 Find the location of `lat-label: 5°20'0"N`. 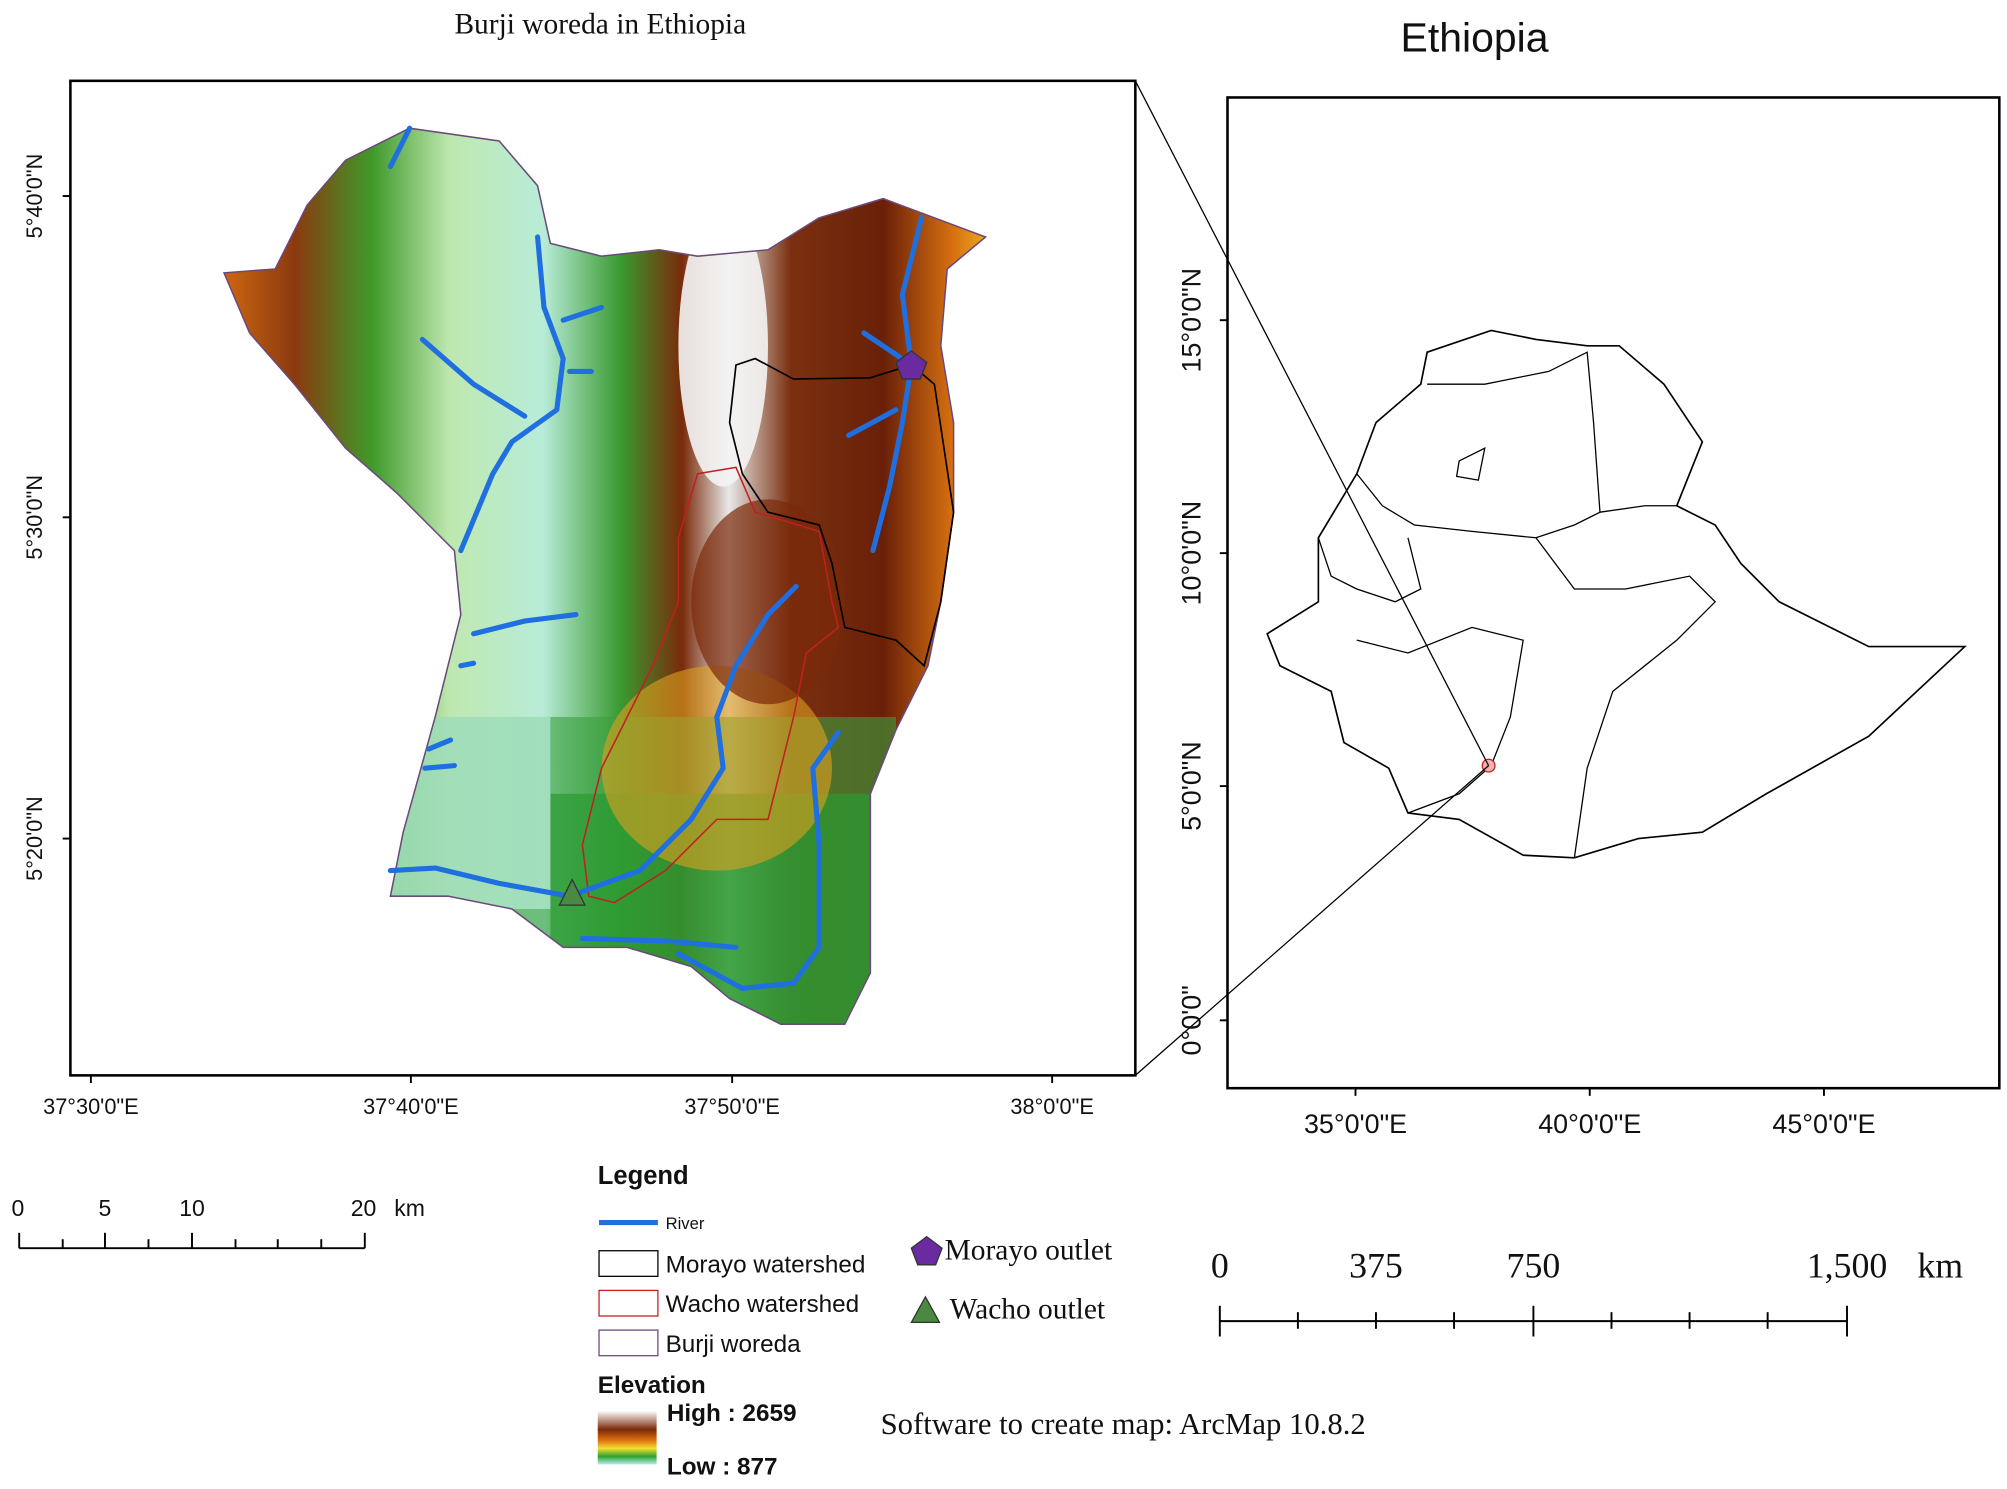

lat-label: 5°20'0"N is located at coordinates (34, 838).